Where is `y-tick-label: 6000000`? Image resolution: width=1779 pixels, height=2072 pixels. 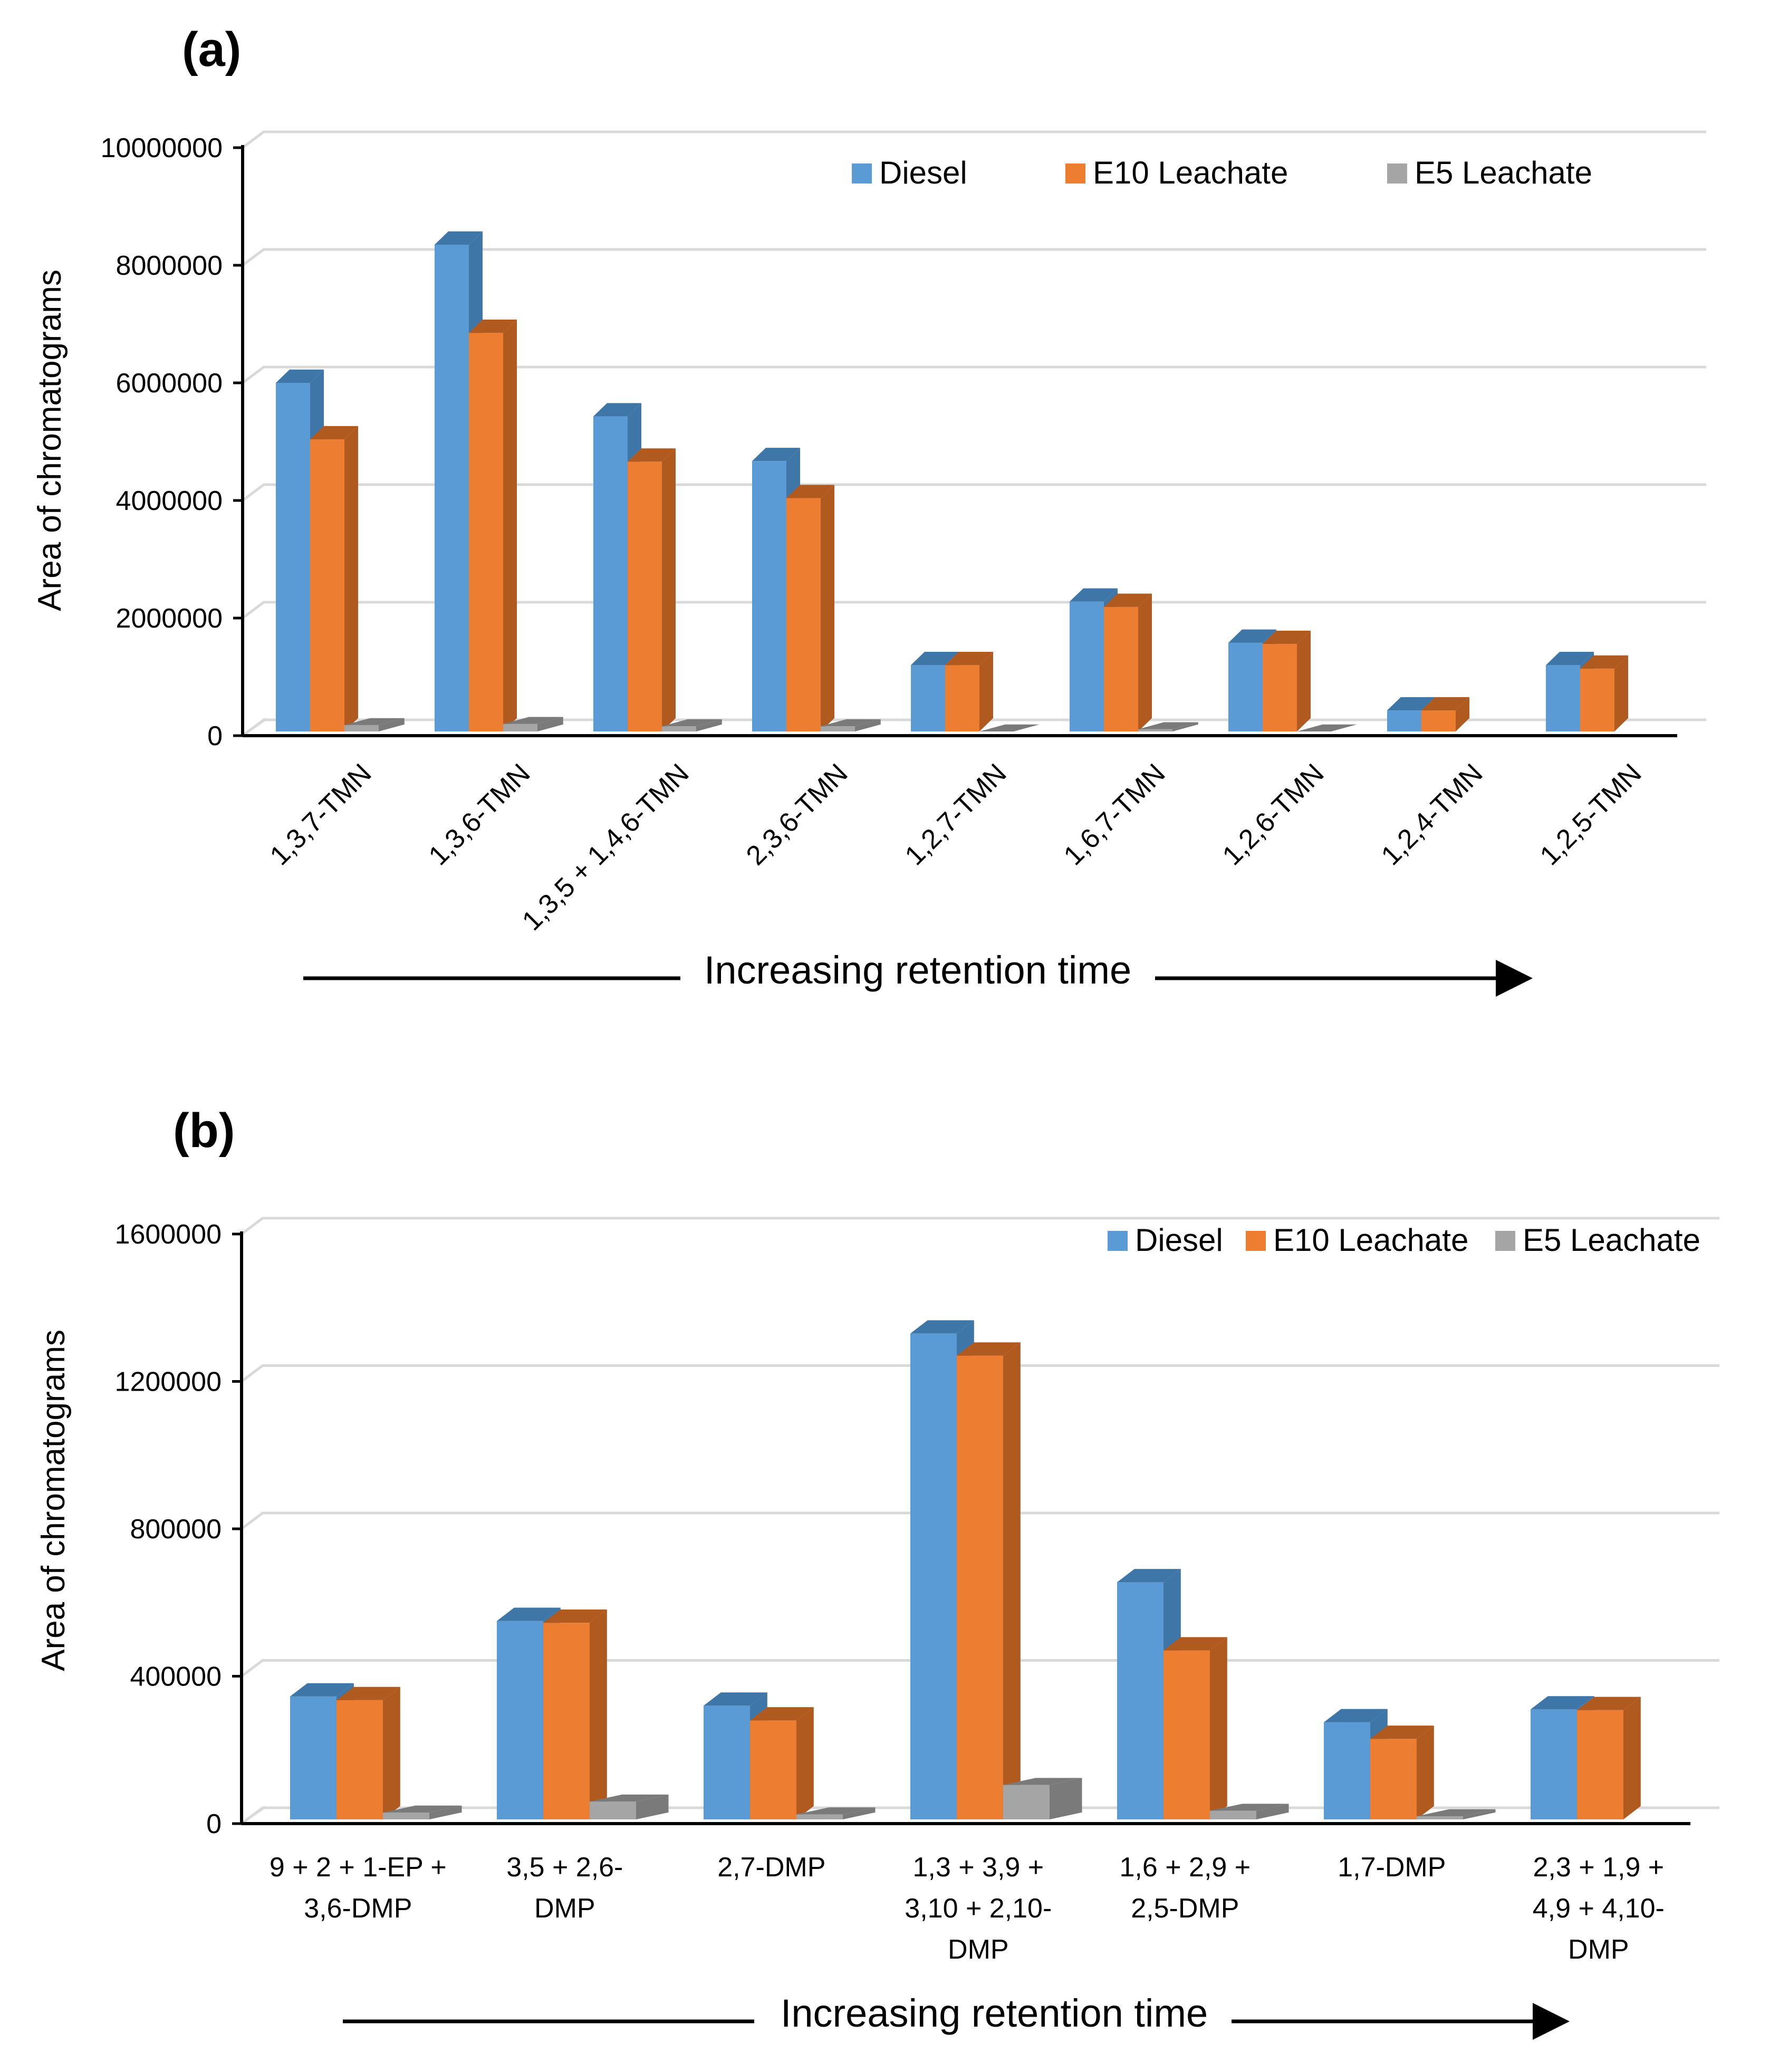
y-tick-label: 6000000 is located at coordinates (169, 384).